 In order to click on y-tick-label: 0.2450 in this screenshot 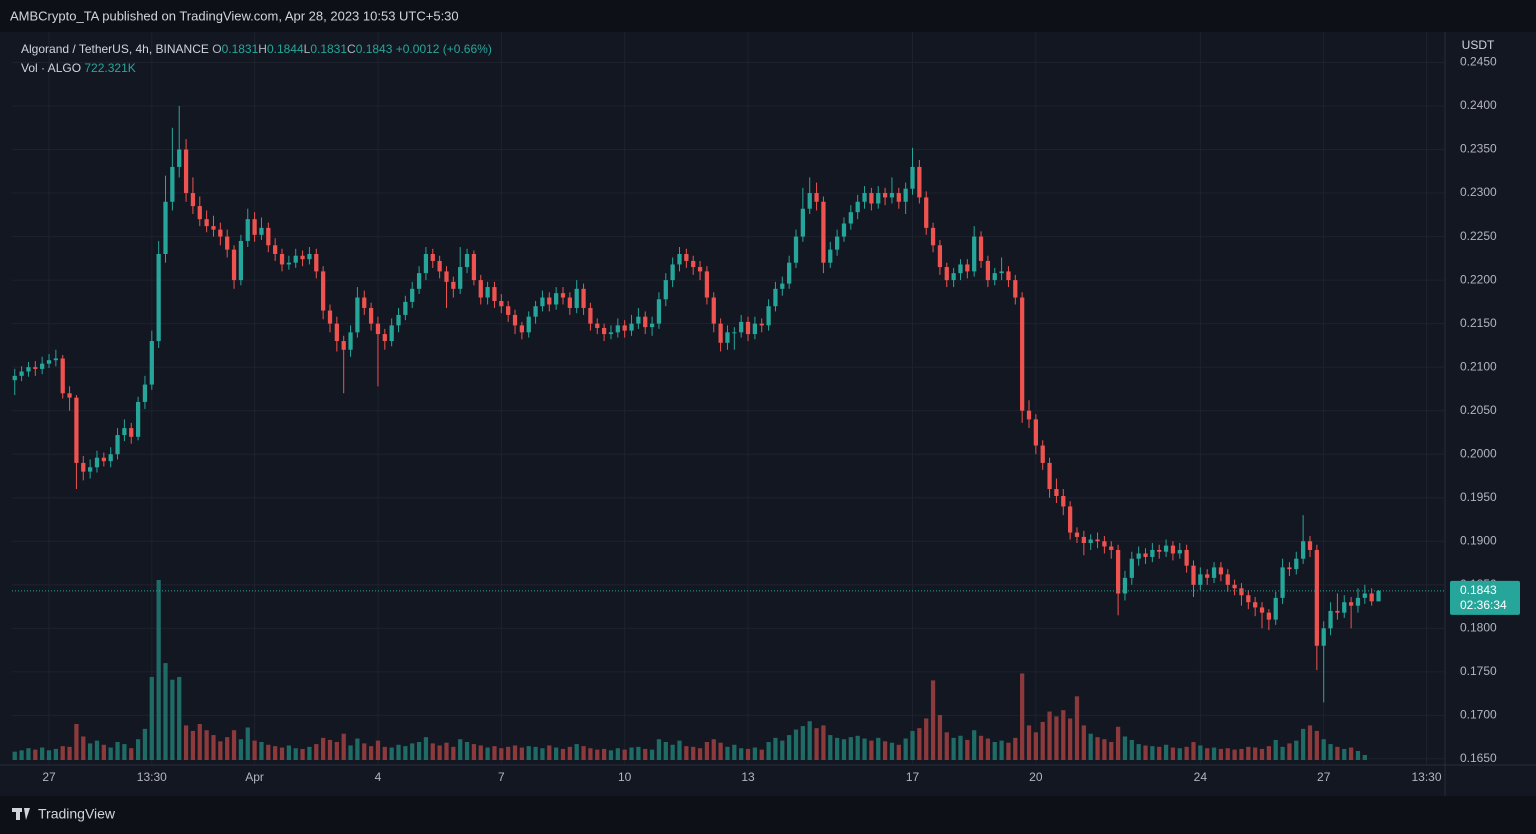, I will do `click(1478, 62)`.